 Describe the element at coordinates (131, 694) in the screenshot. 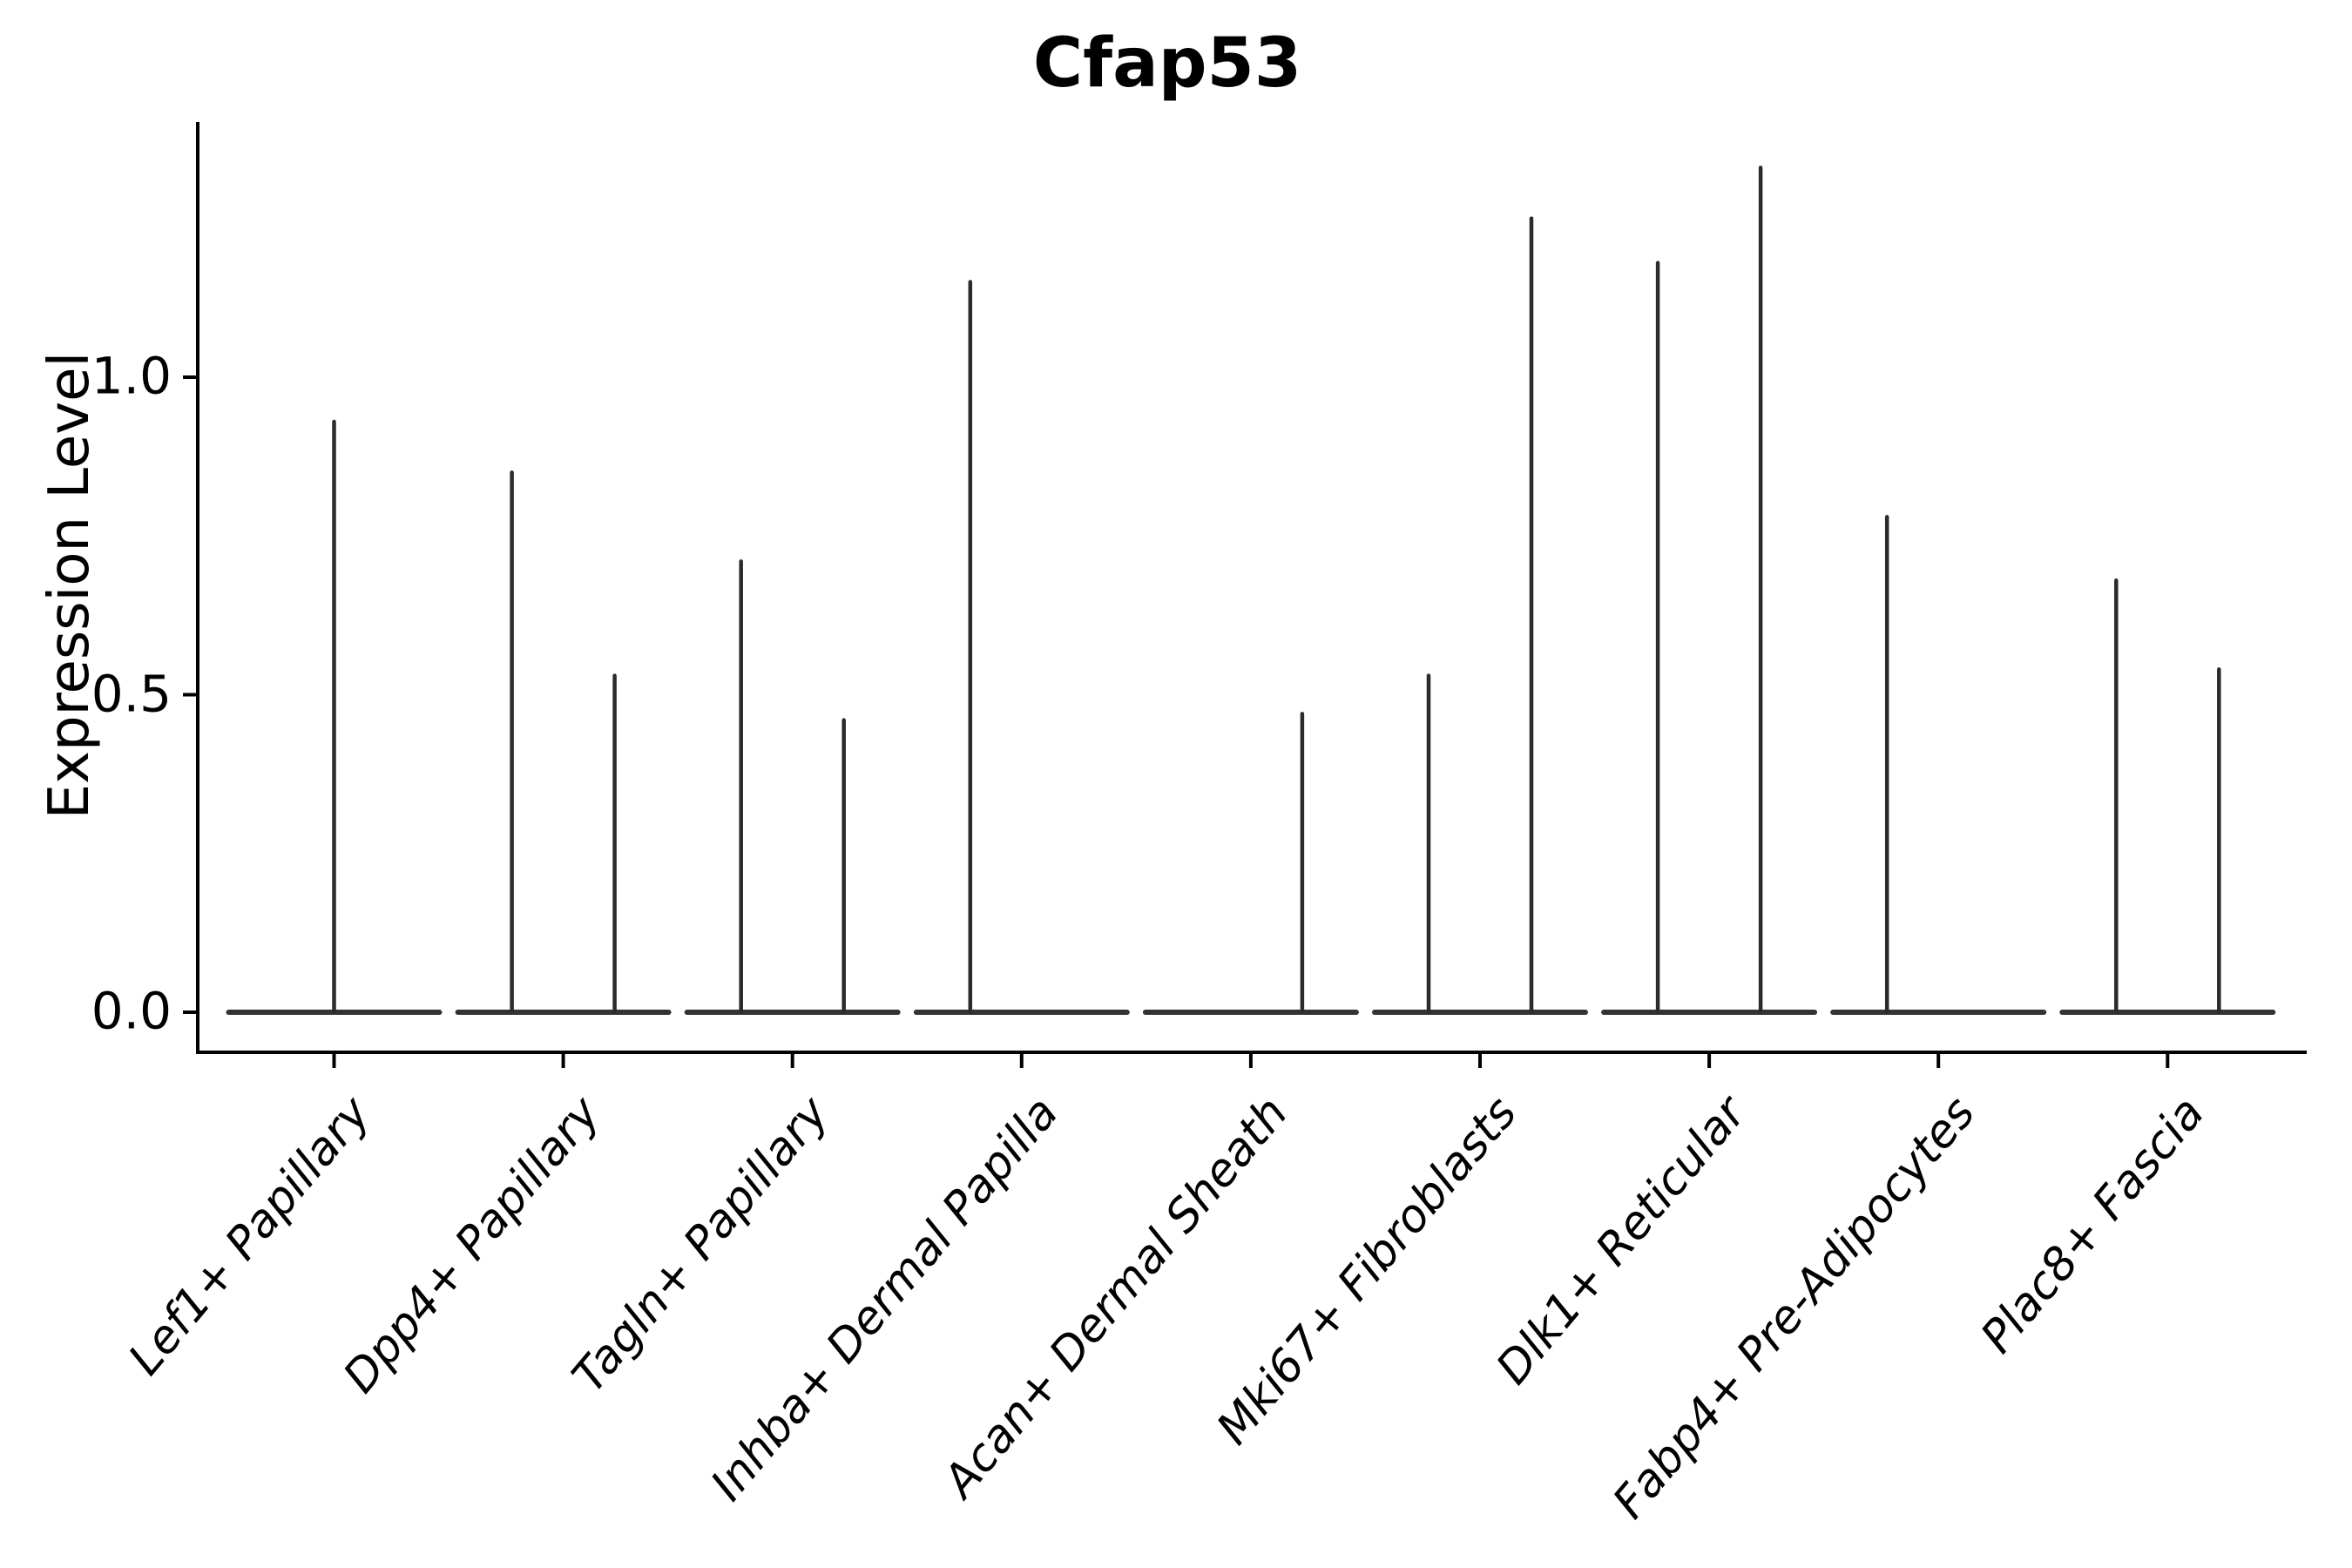

I see `y-tick-label: 0.5` at that location.